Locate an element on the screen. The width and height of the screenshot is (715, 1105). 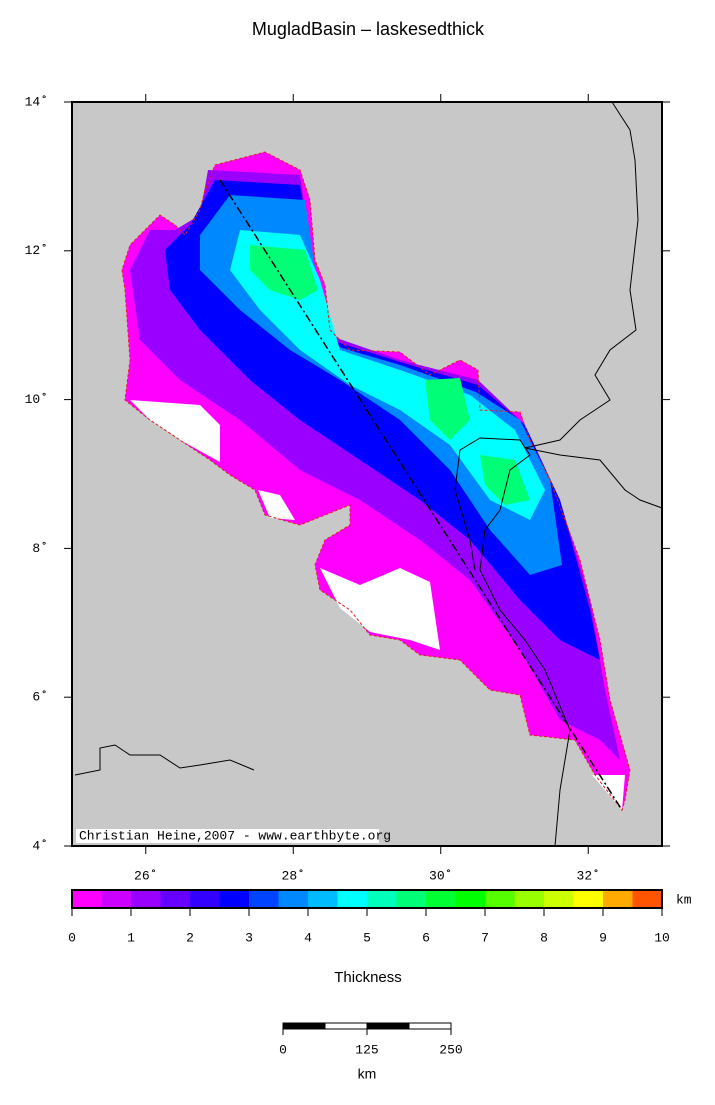
lat-label: 14˚ is located at coordinates (36, 101).